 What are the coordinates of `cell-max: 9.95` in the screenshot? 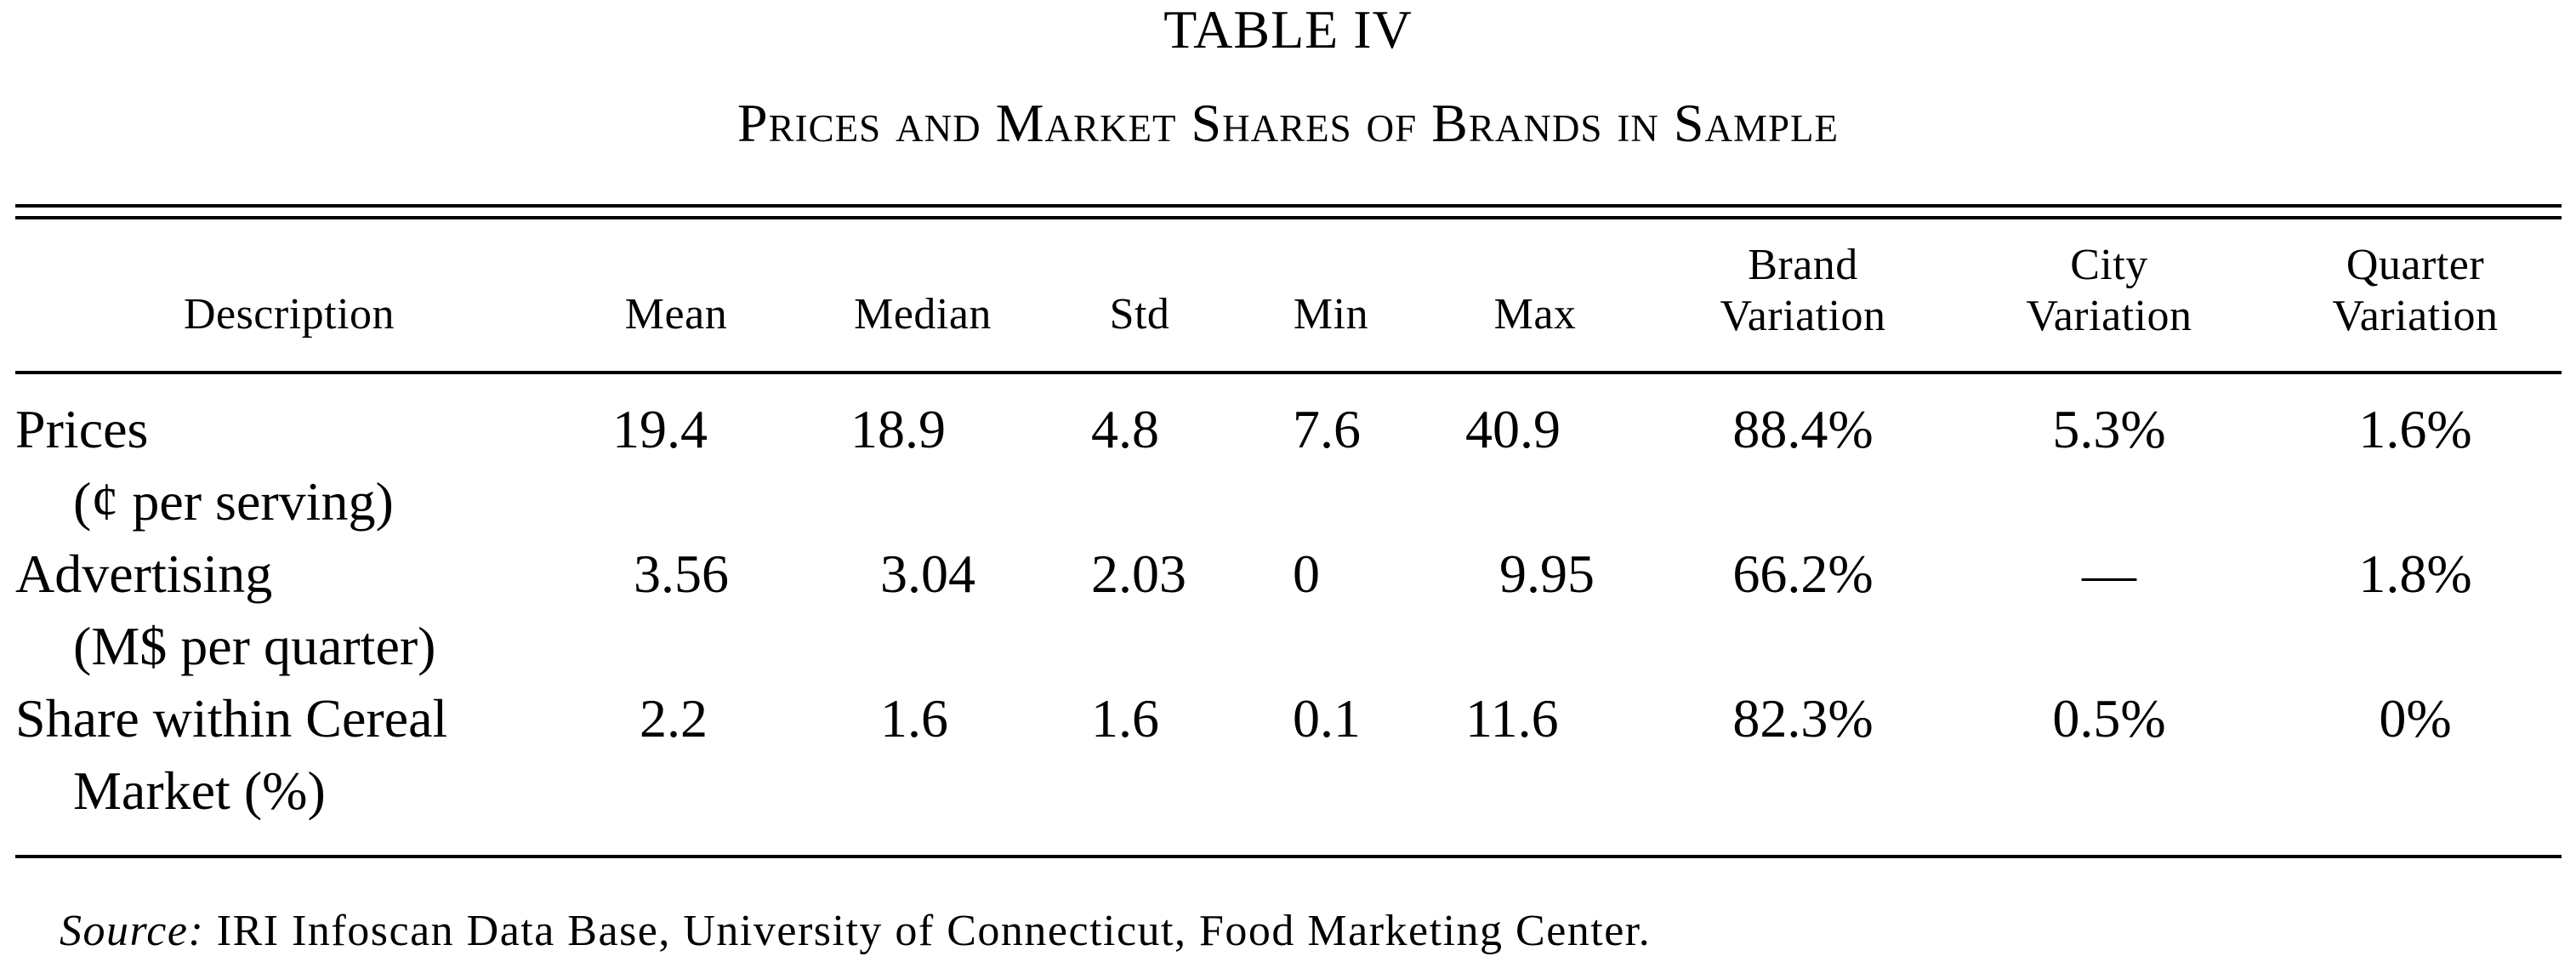 It's located at (1547, 574).